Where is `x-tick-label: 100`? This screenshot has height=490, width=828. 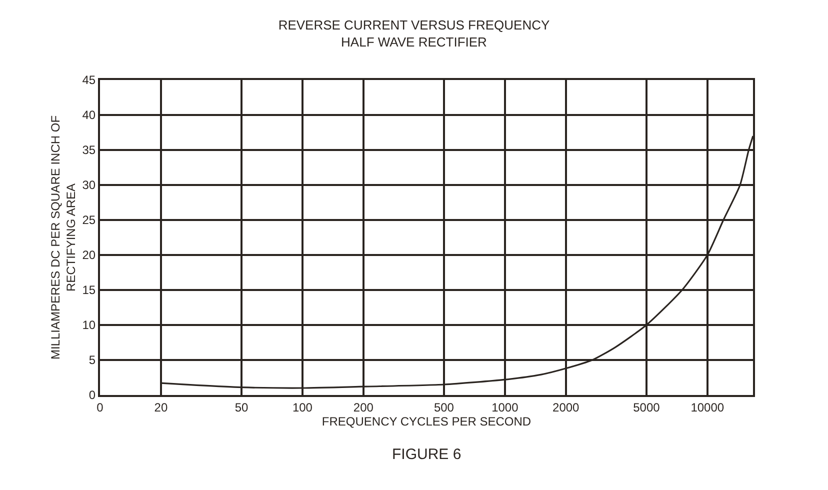 x-tick-label: 100 is located at coordinates (302, 407).